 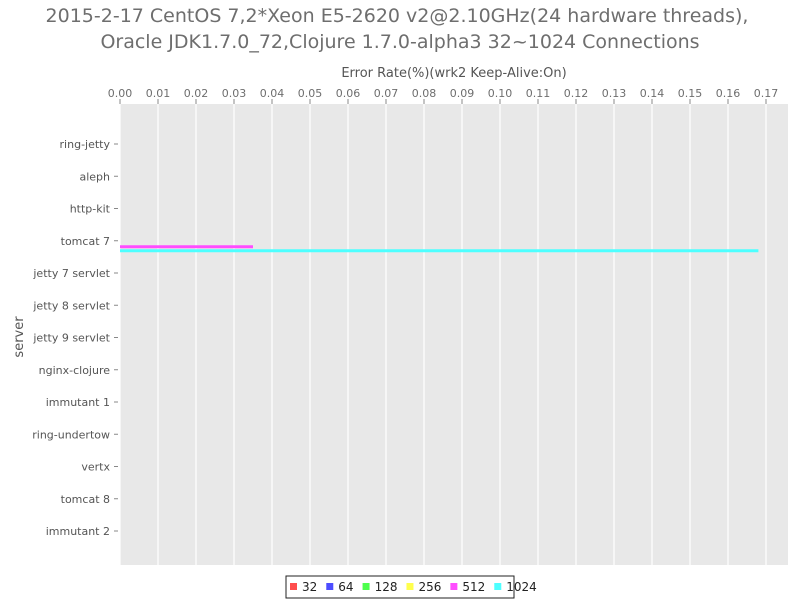 What do you see at coordinates (538, 93) in the screenshot?
I see `x-tick-label: 0.11` at bounding box center [538, 93].